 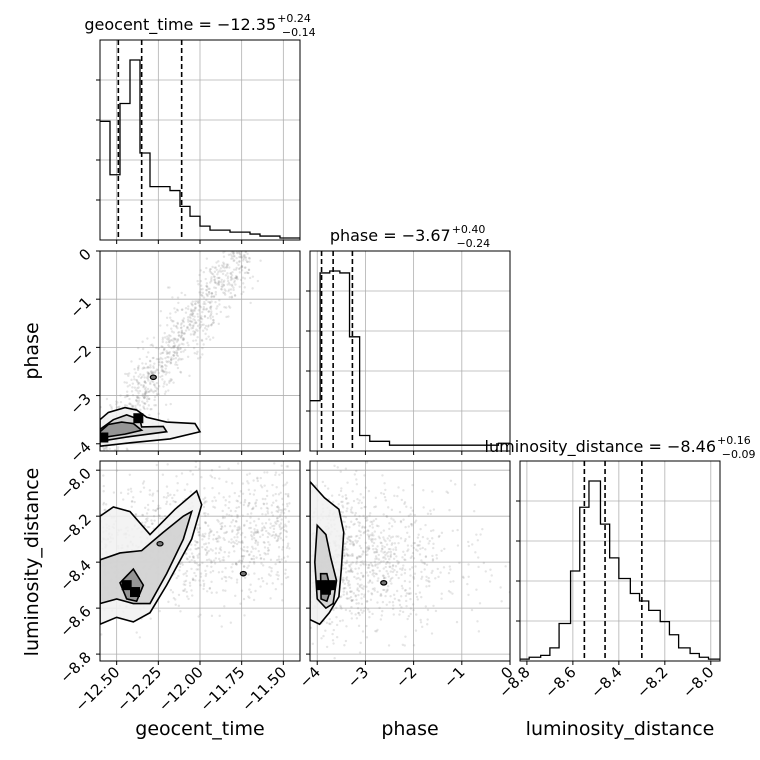 What do you see at coordinates (698, 682) in the screenshot?
I see `x-tick-label: −8.0` at bounding box center [698, 682].